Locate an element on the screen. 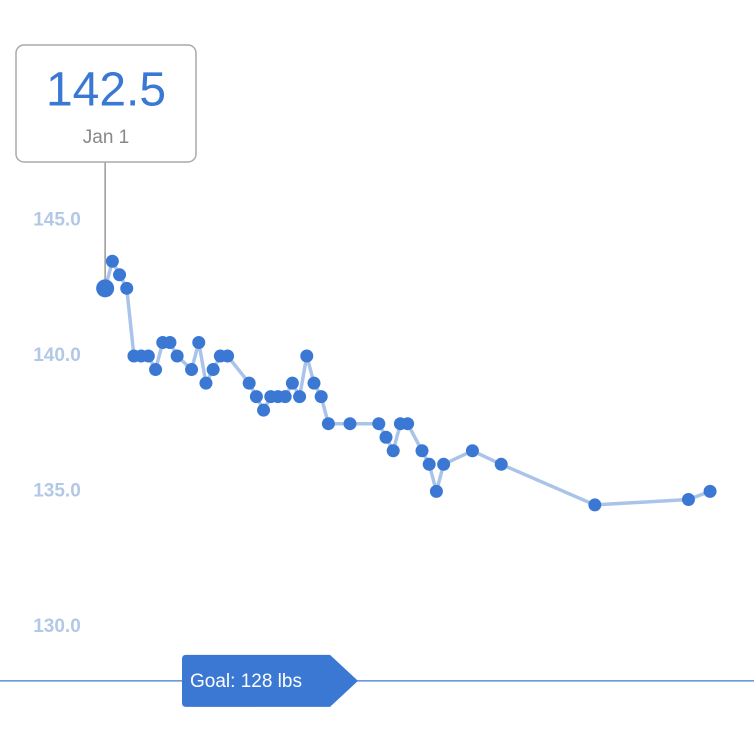 The width and height of the screenshot is (754, 754). y-tick-label: 145.0 is located at coordinates (57, 220).